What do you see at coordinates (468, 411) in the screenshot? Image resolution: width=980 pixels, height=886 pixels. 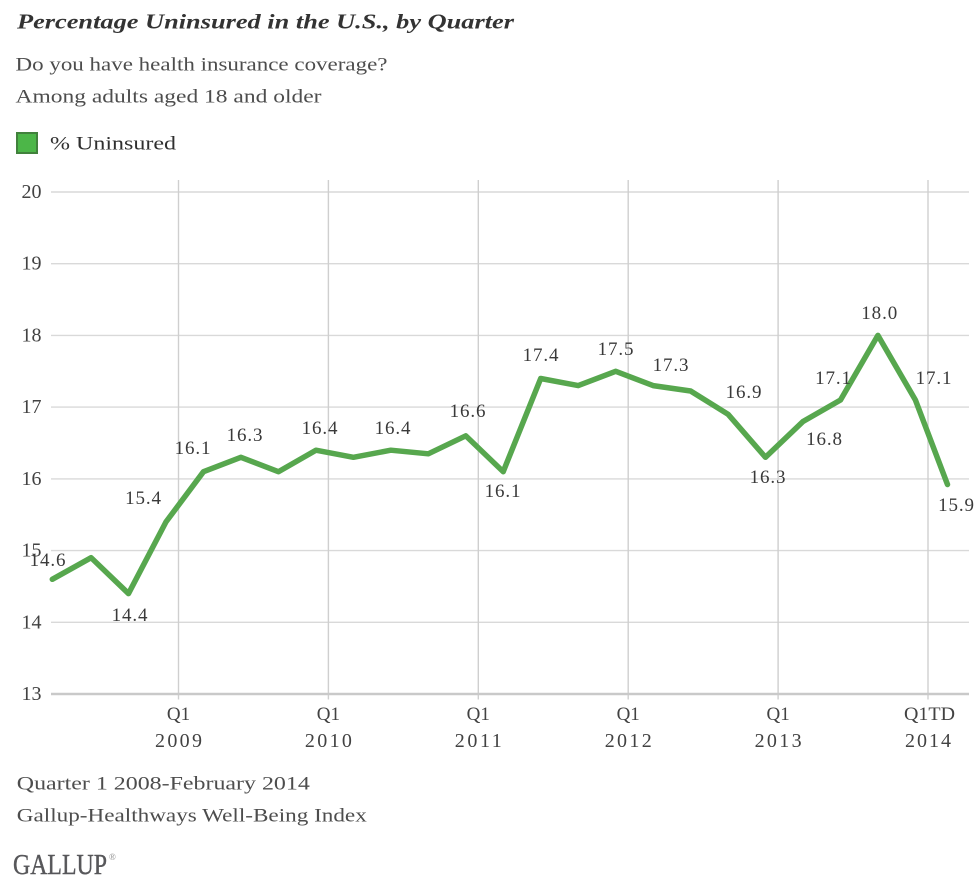 I see `svg-text: 16.6` at bounding box center [468, 411].